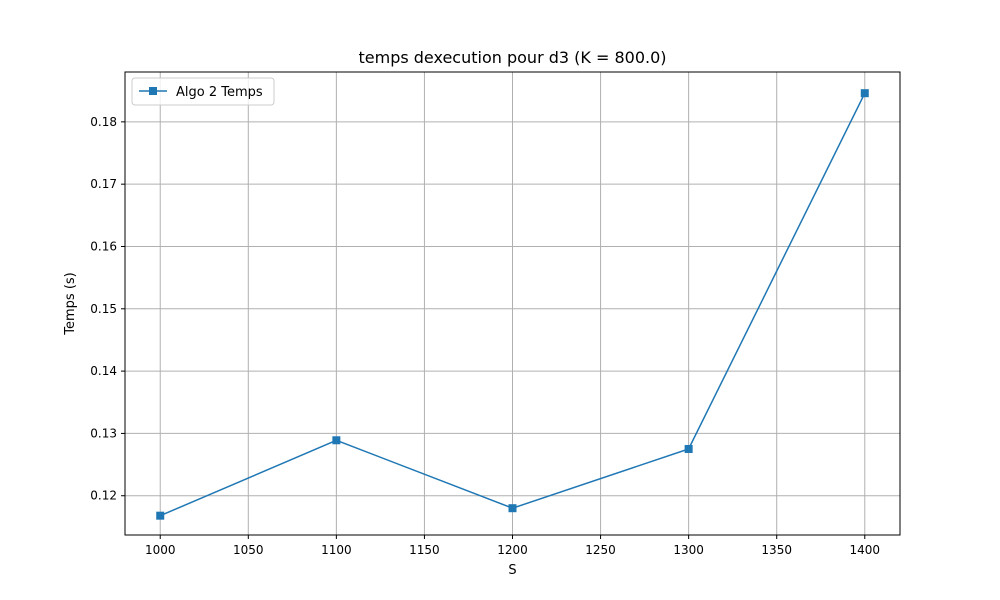 The width and height of the screenshot is (1000, 600). Describe the element at coordinates (512, 570) in the screenshot. I see `x-axis-label: S` at that location.